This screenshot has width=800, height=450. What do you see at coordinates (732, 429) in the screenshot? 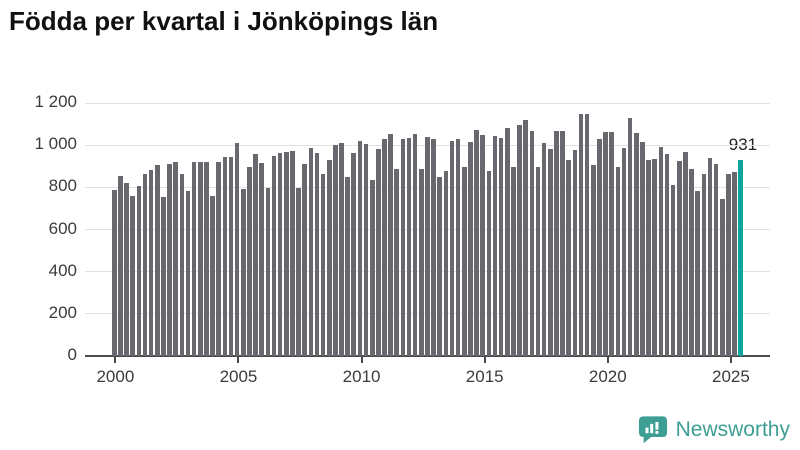
I see `logo-text: Newsworthy` at bounding box center [732, 429].